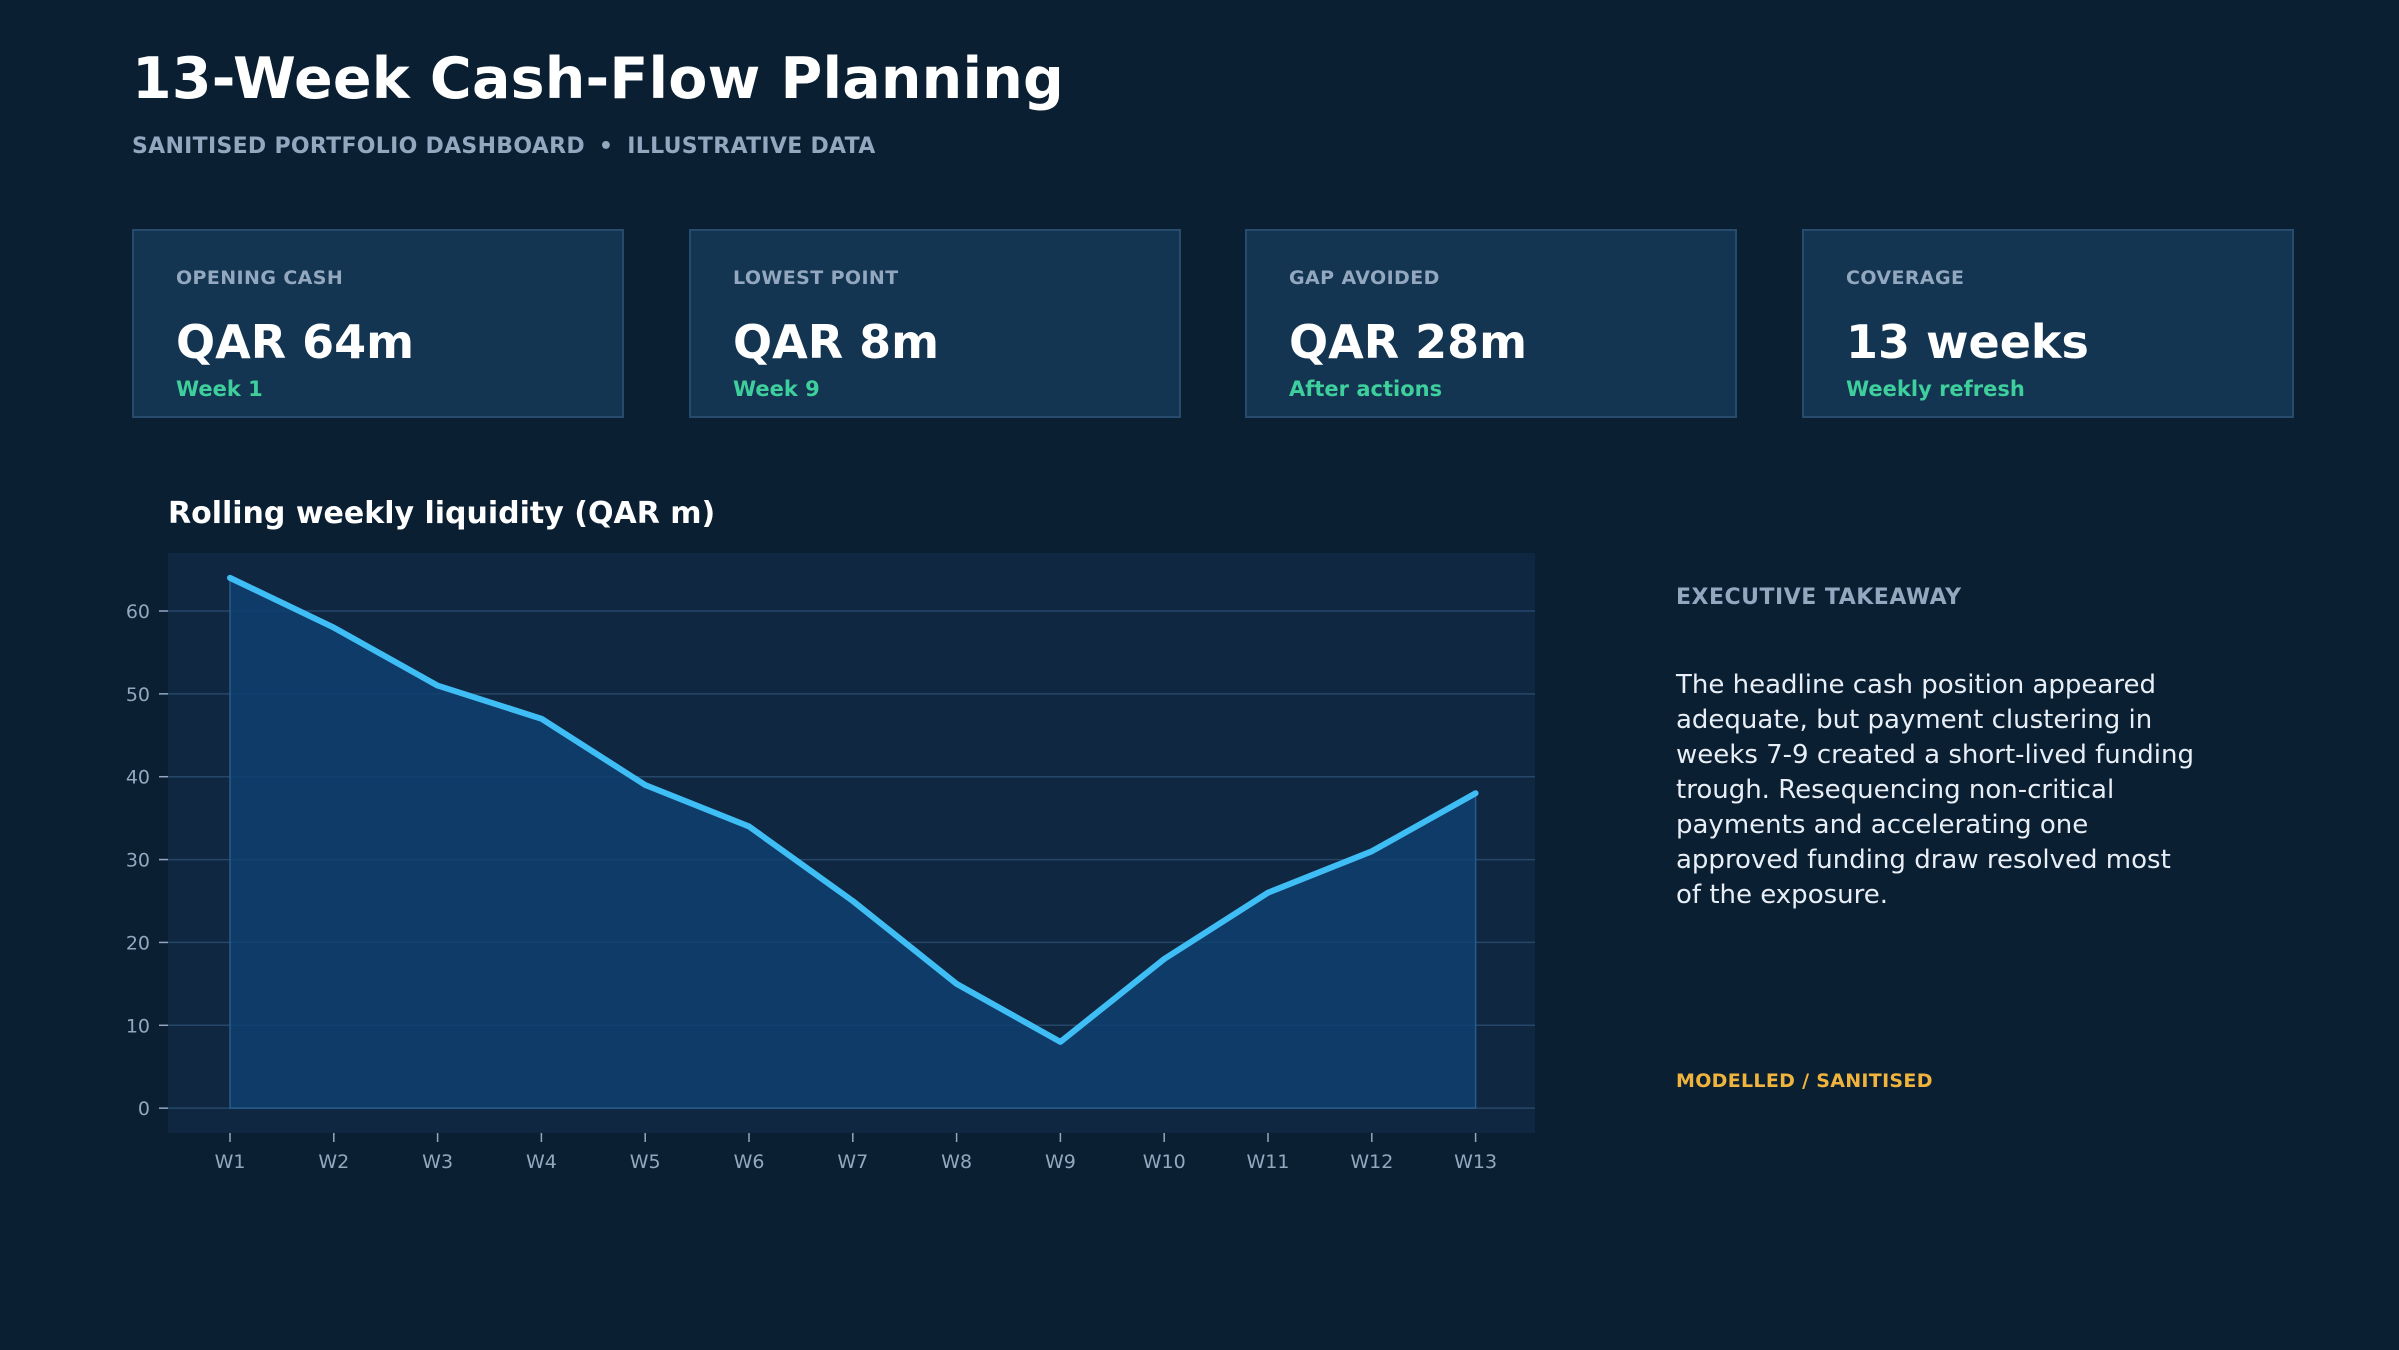 The image size is (2399, 1350). I want to click on chart-title: Rolling weekly liquidity (QAR m), so click(442, 513).